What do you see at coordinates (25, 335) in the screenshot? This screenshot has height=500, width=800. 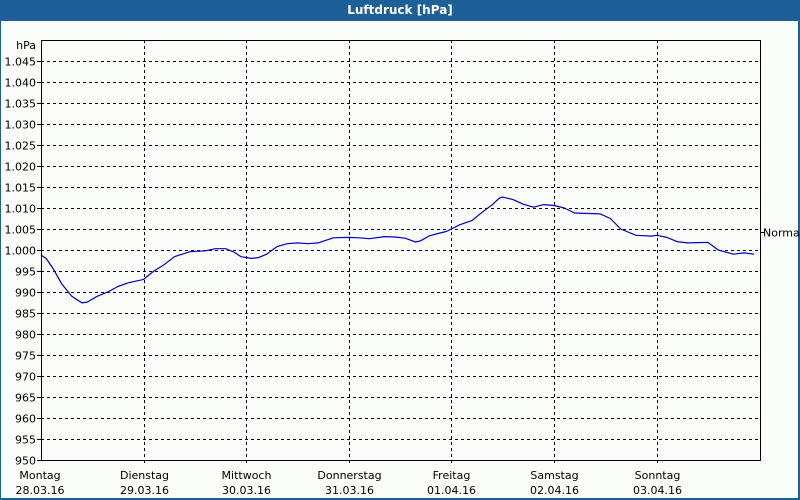 I see `y-tick-label: 980` at bounding box center [25, 335].